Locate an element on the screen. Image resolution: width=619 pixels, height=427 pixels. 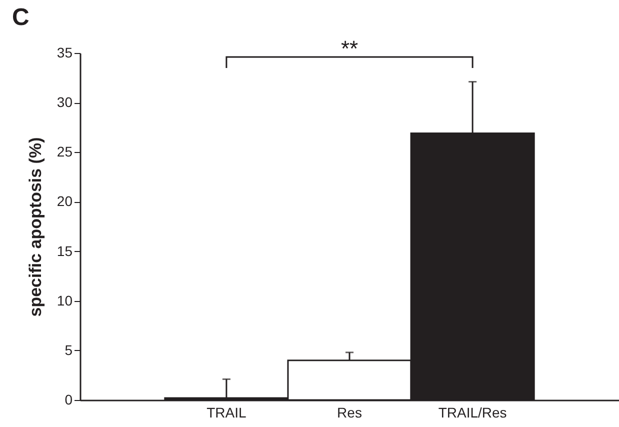
y-tick-label: 0 is located at coordinates (68, 400).